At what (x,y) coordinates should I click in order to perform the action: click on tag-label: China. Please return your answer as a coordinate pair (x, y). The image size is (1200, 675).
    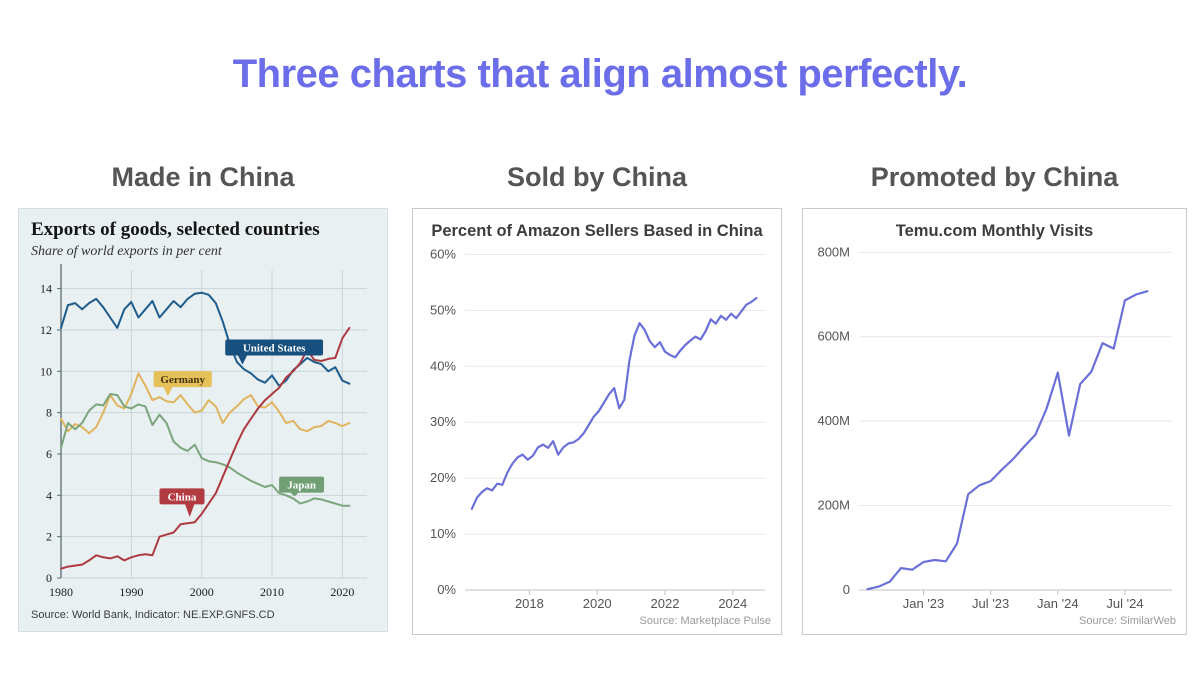
    Looking at the image, I should click on (182, 497).